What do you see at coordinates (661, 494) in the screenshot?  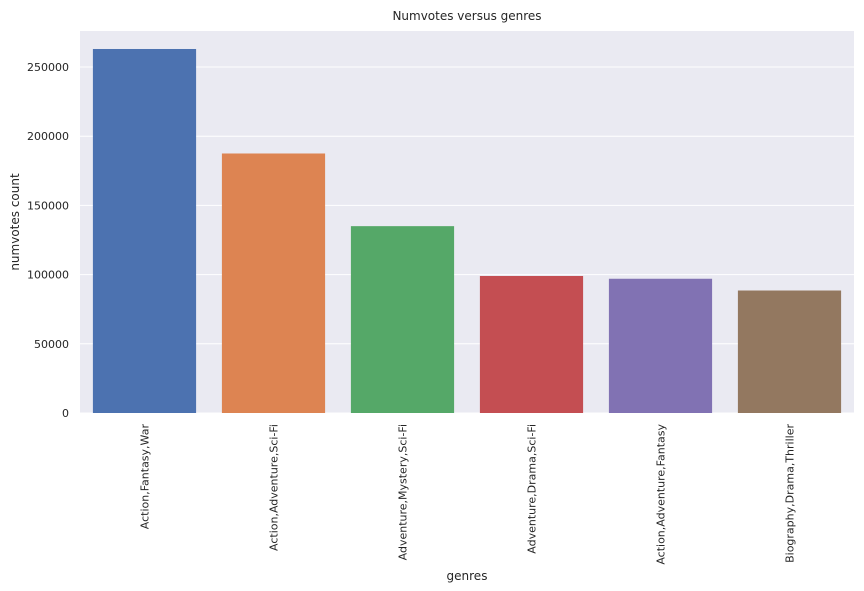 I see `x-tick-label: Action,Adventure,Fantasy` at bounding box center [661, 494].